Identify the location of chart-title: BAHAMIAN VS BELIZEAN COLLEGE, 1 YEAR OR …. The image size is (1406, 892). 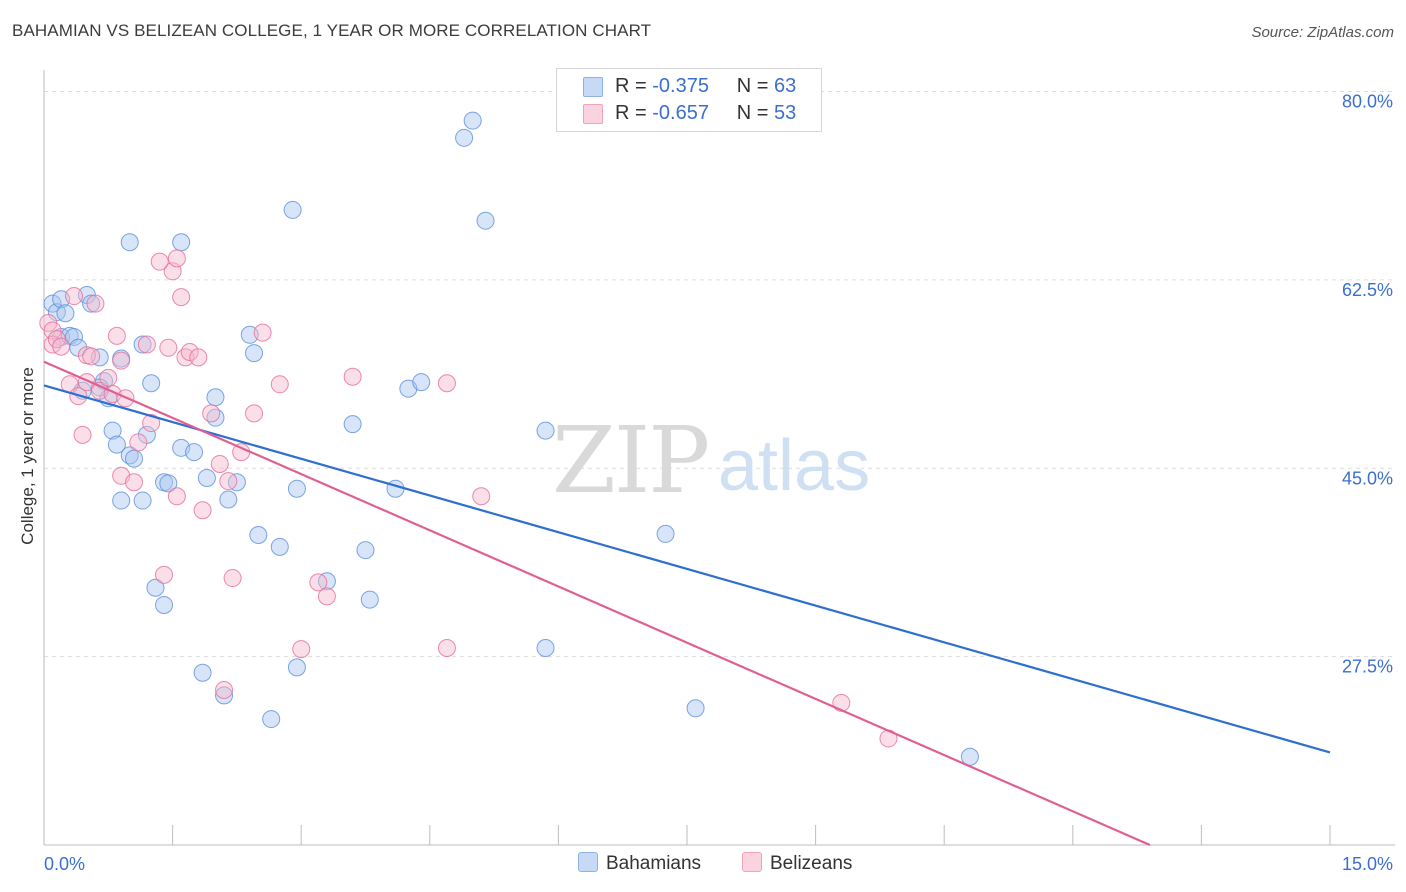
(332, 30).